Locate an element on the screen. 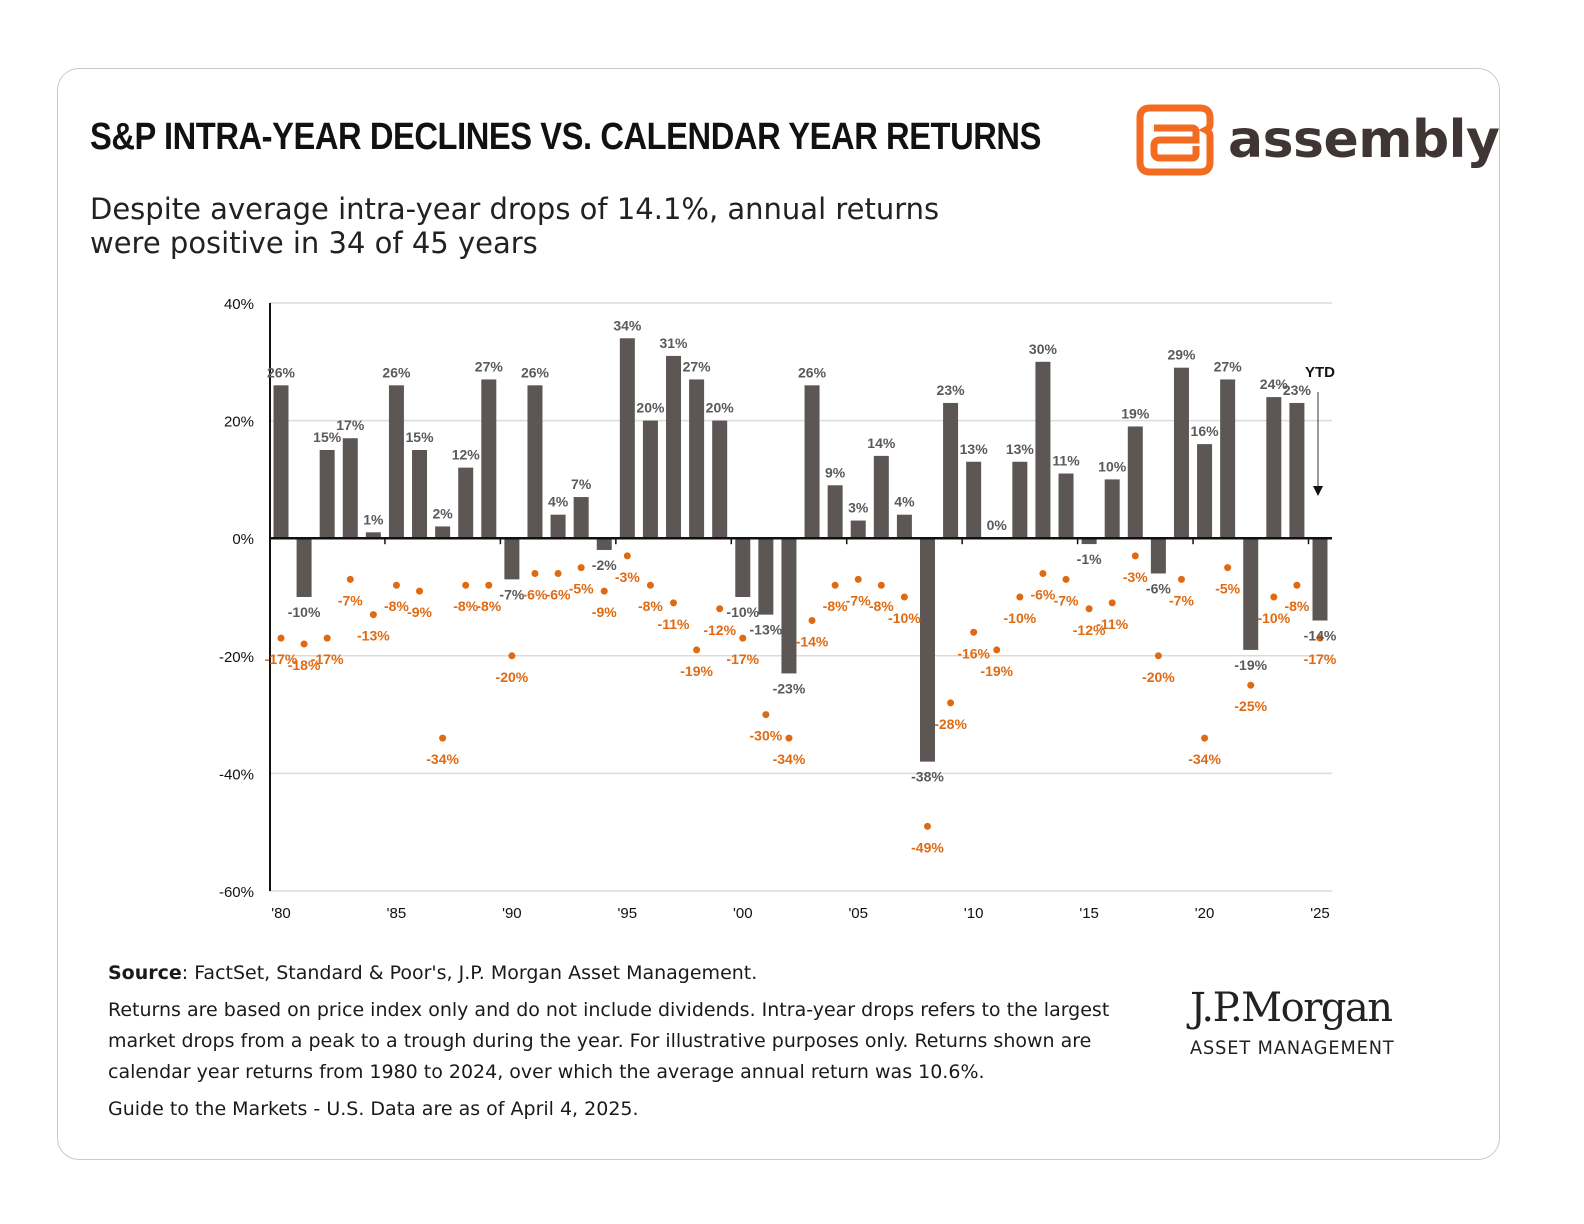 The width and height of the screenshot is (1584, 1224). decline-label: -49% is located at coordinates (927, 847).